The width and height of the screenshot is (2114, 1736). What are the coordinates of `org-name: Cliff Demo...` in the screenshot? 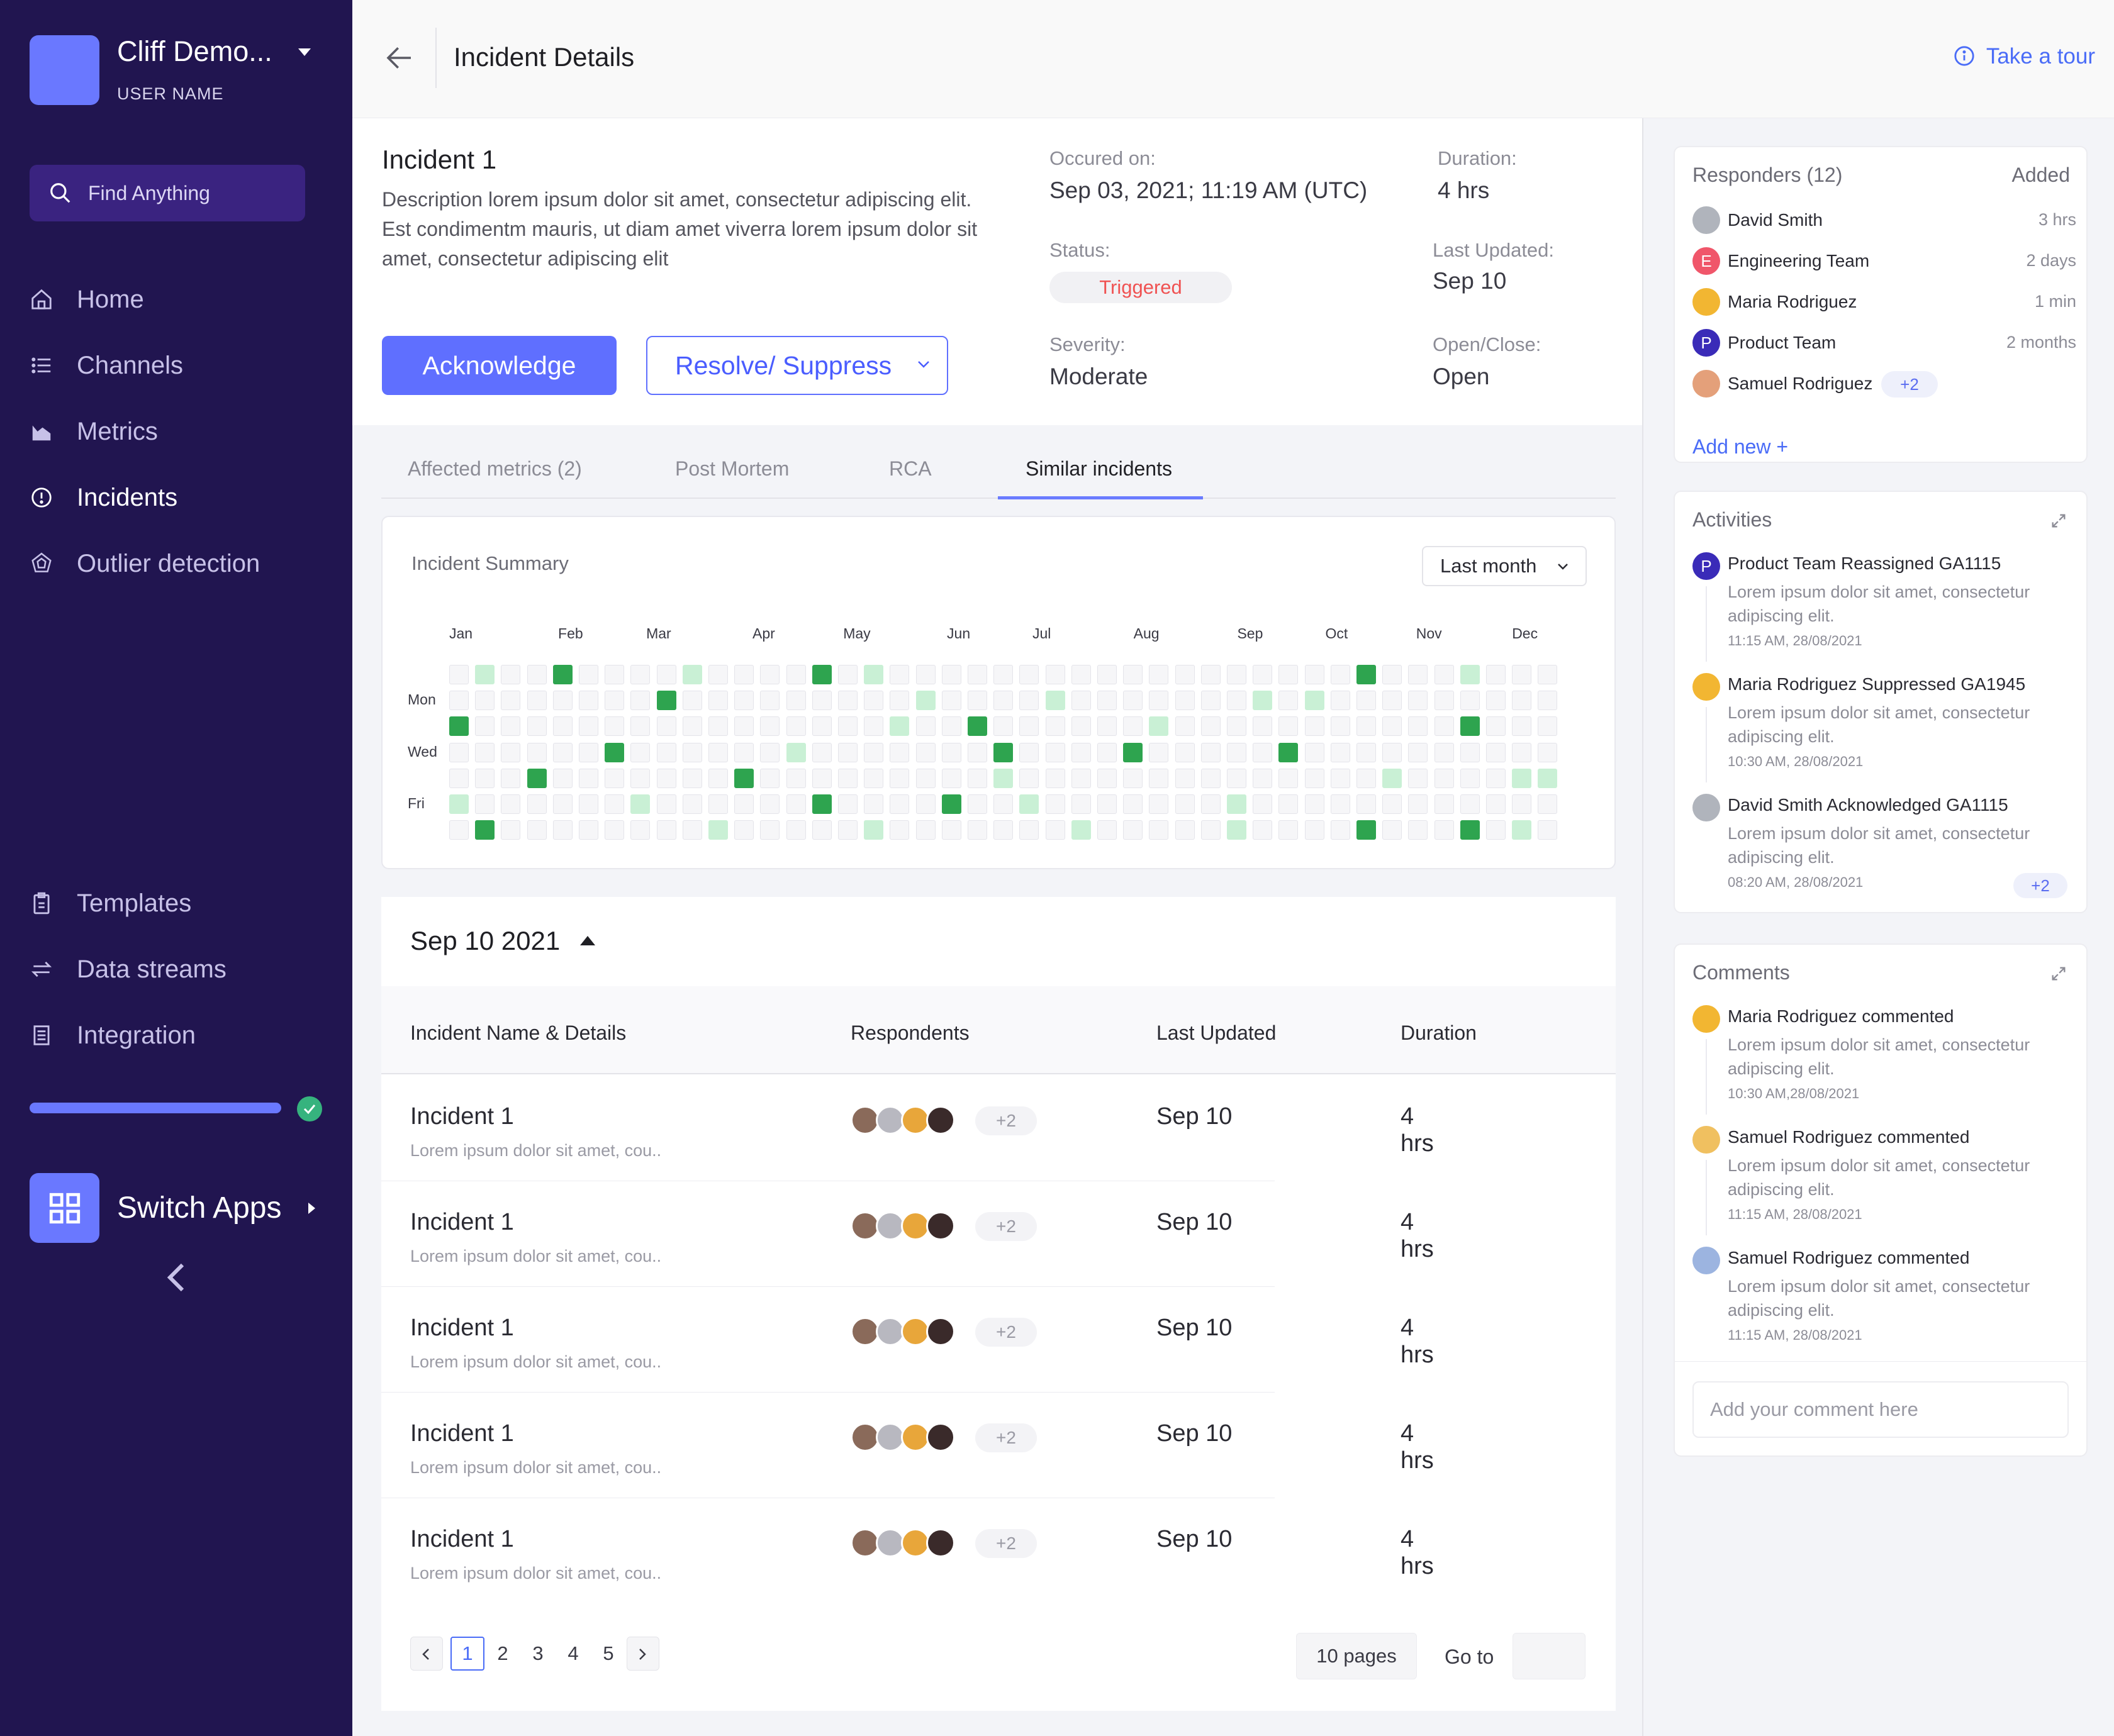 It's located at (194, 51).